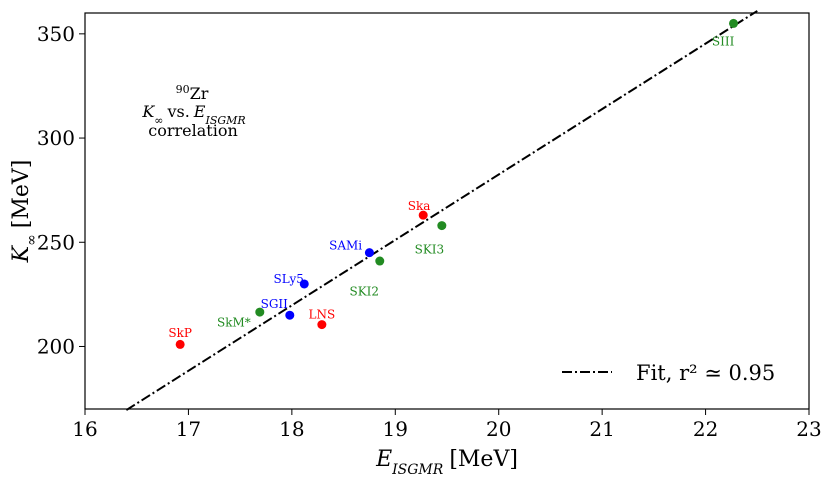  I want to click on data-point-sami, so click(369, 253).